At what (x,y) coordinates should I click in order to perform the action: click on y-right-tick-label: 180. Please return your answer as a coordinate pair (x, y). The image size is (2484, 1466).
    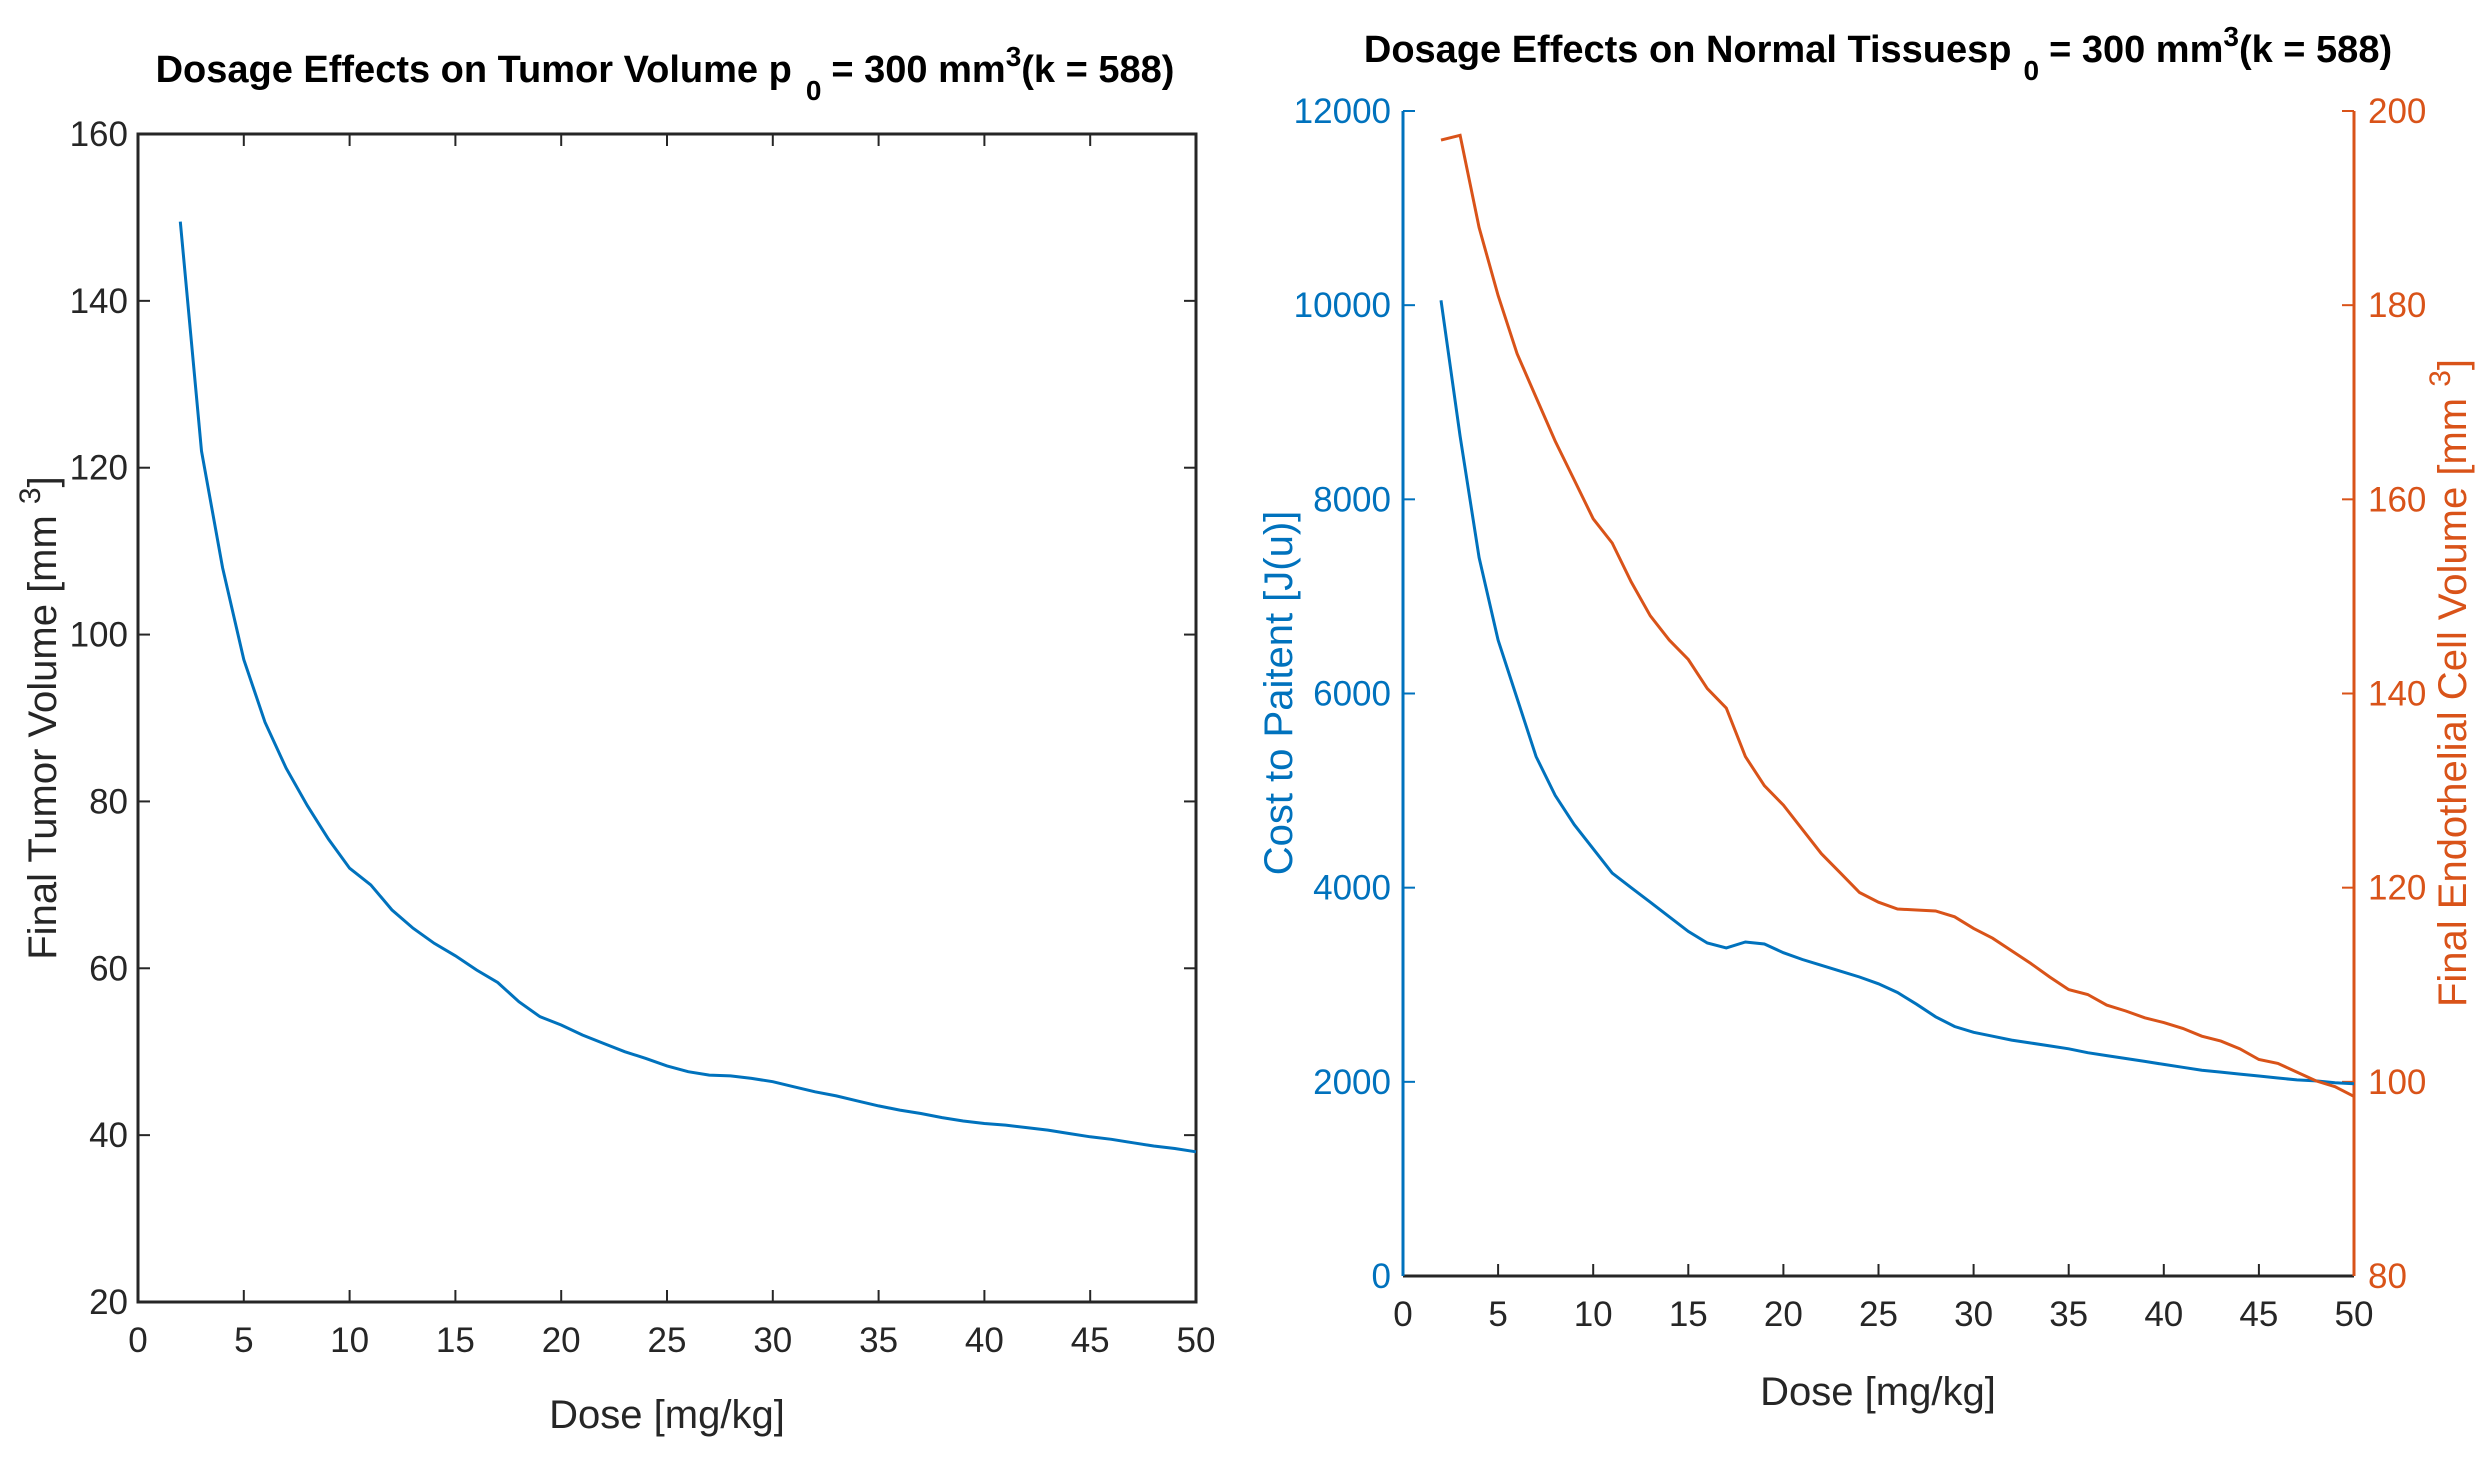
    Looking at the image, I should click on (2397, 305).